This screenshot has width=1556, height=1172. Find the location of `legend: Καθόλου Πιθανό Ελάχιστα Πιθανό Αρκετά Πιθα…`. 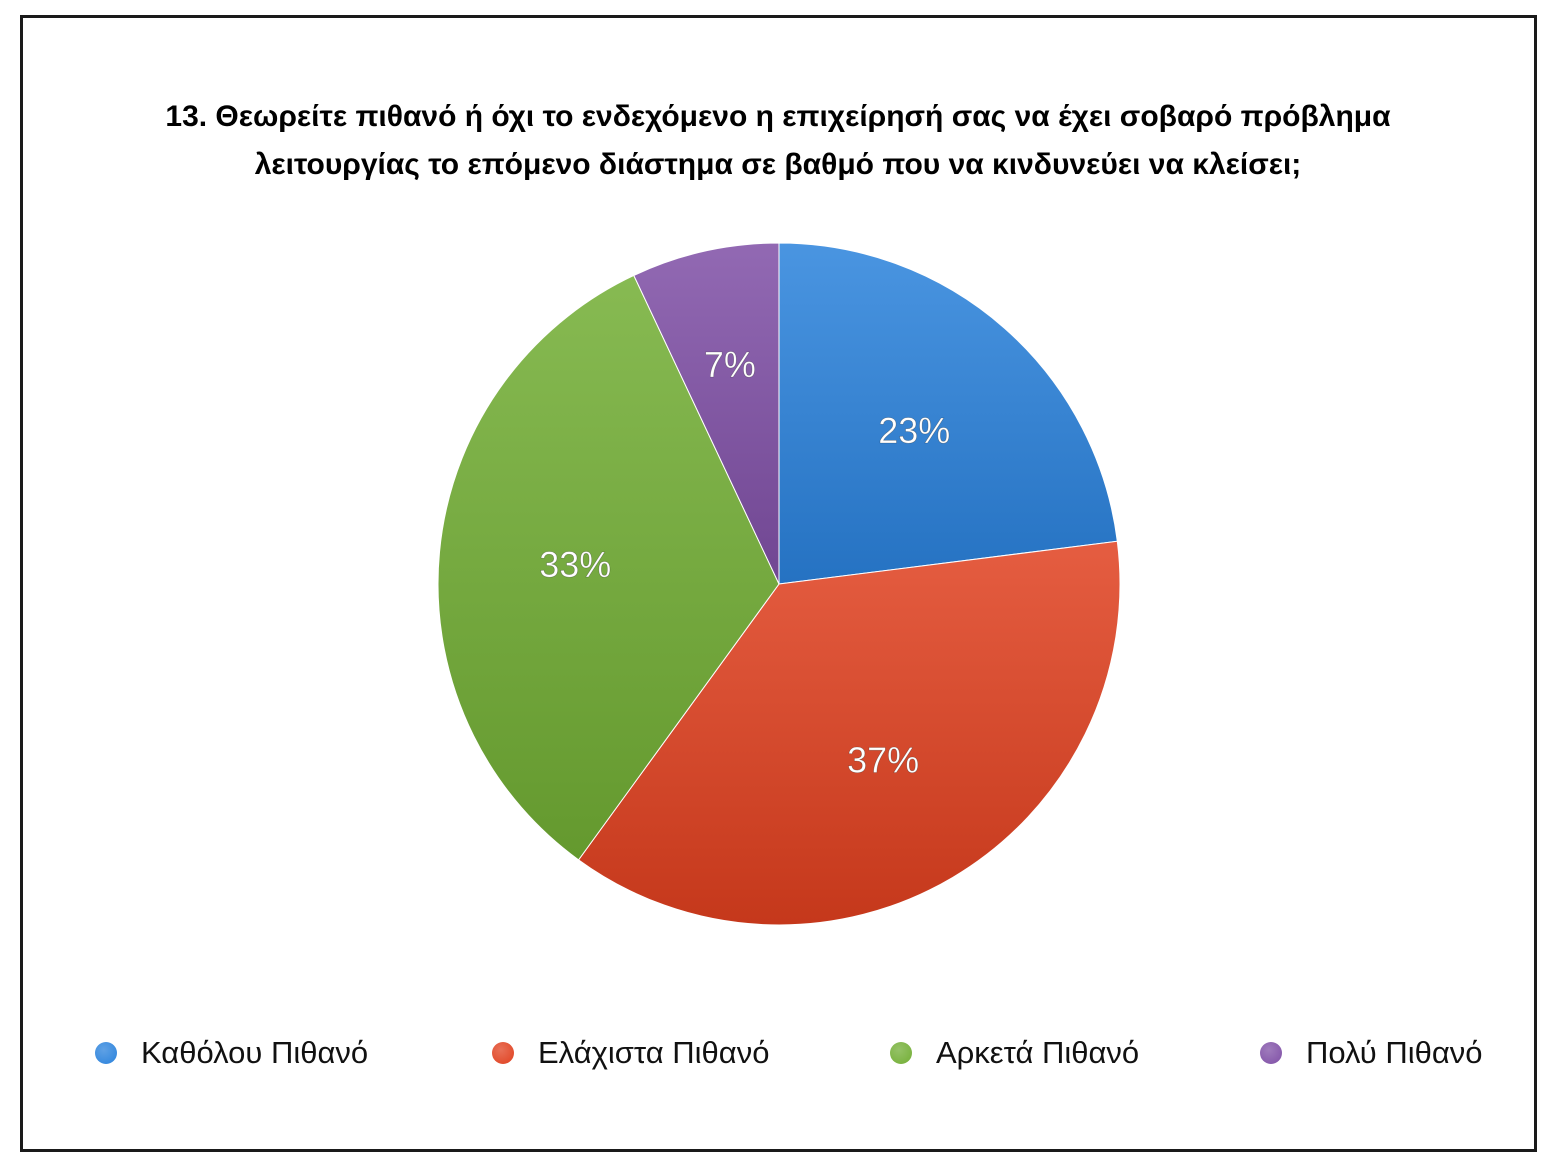

legend: Καθόλου Πιθανό Ελάχιστα Πιθανό Αρκετά Πιθα… is located at coordinates (778, 1055).